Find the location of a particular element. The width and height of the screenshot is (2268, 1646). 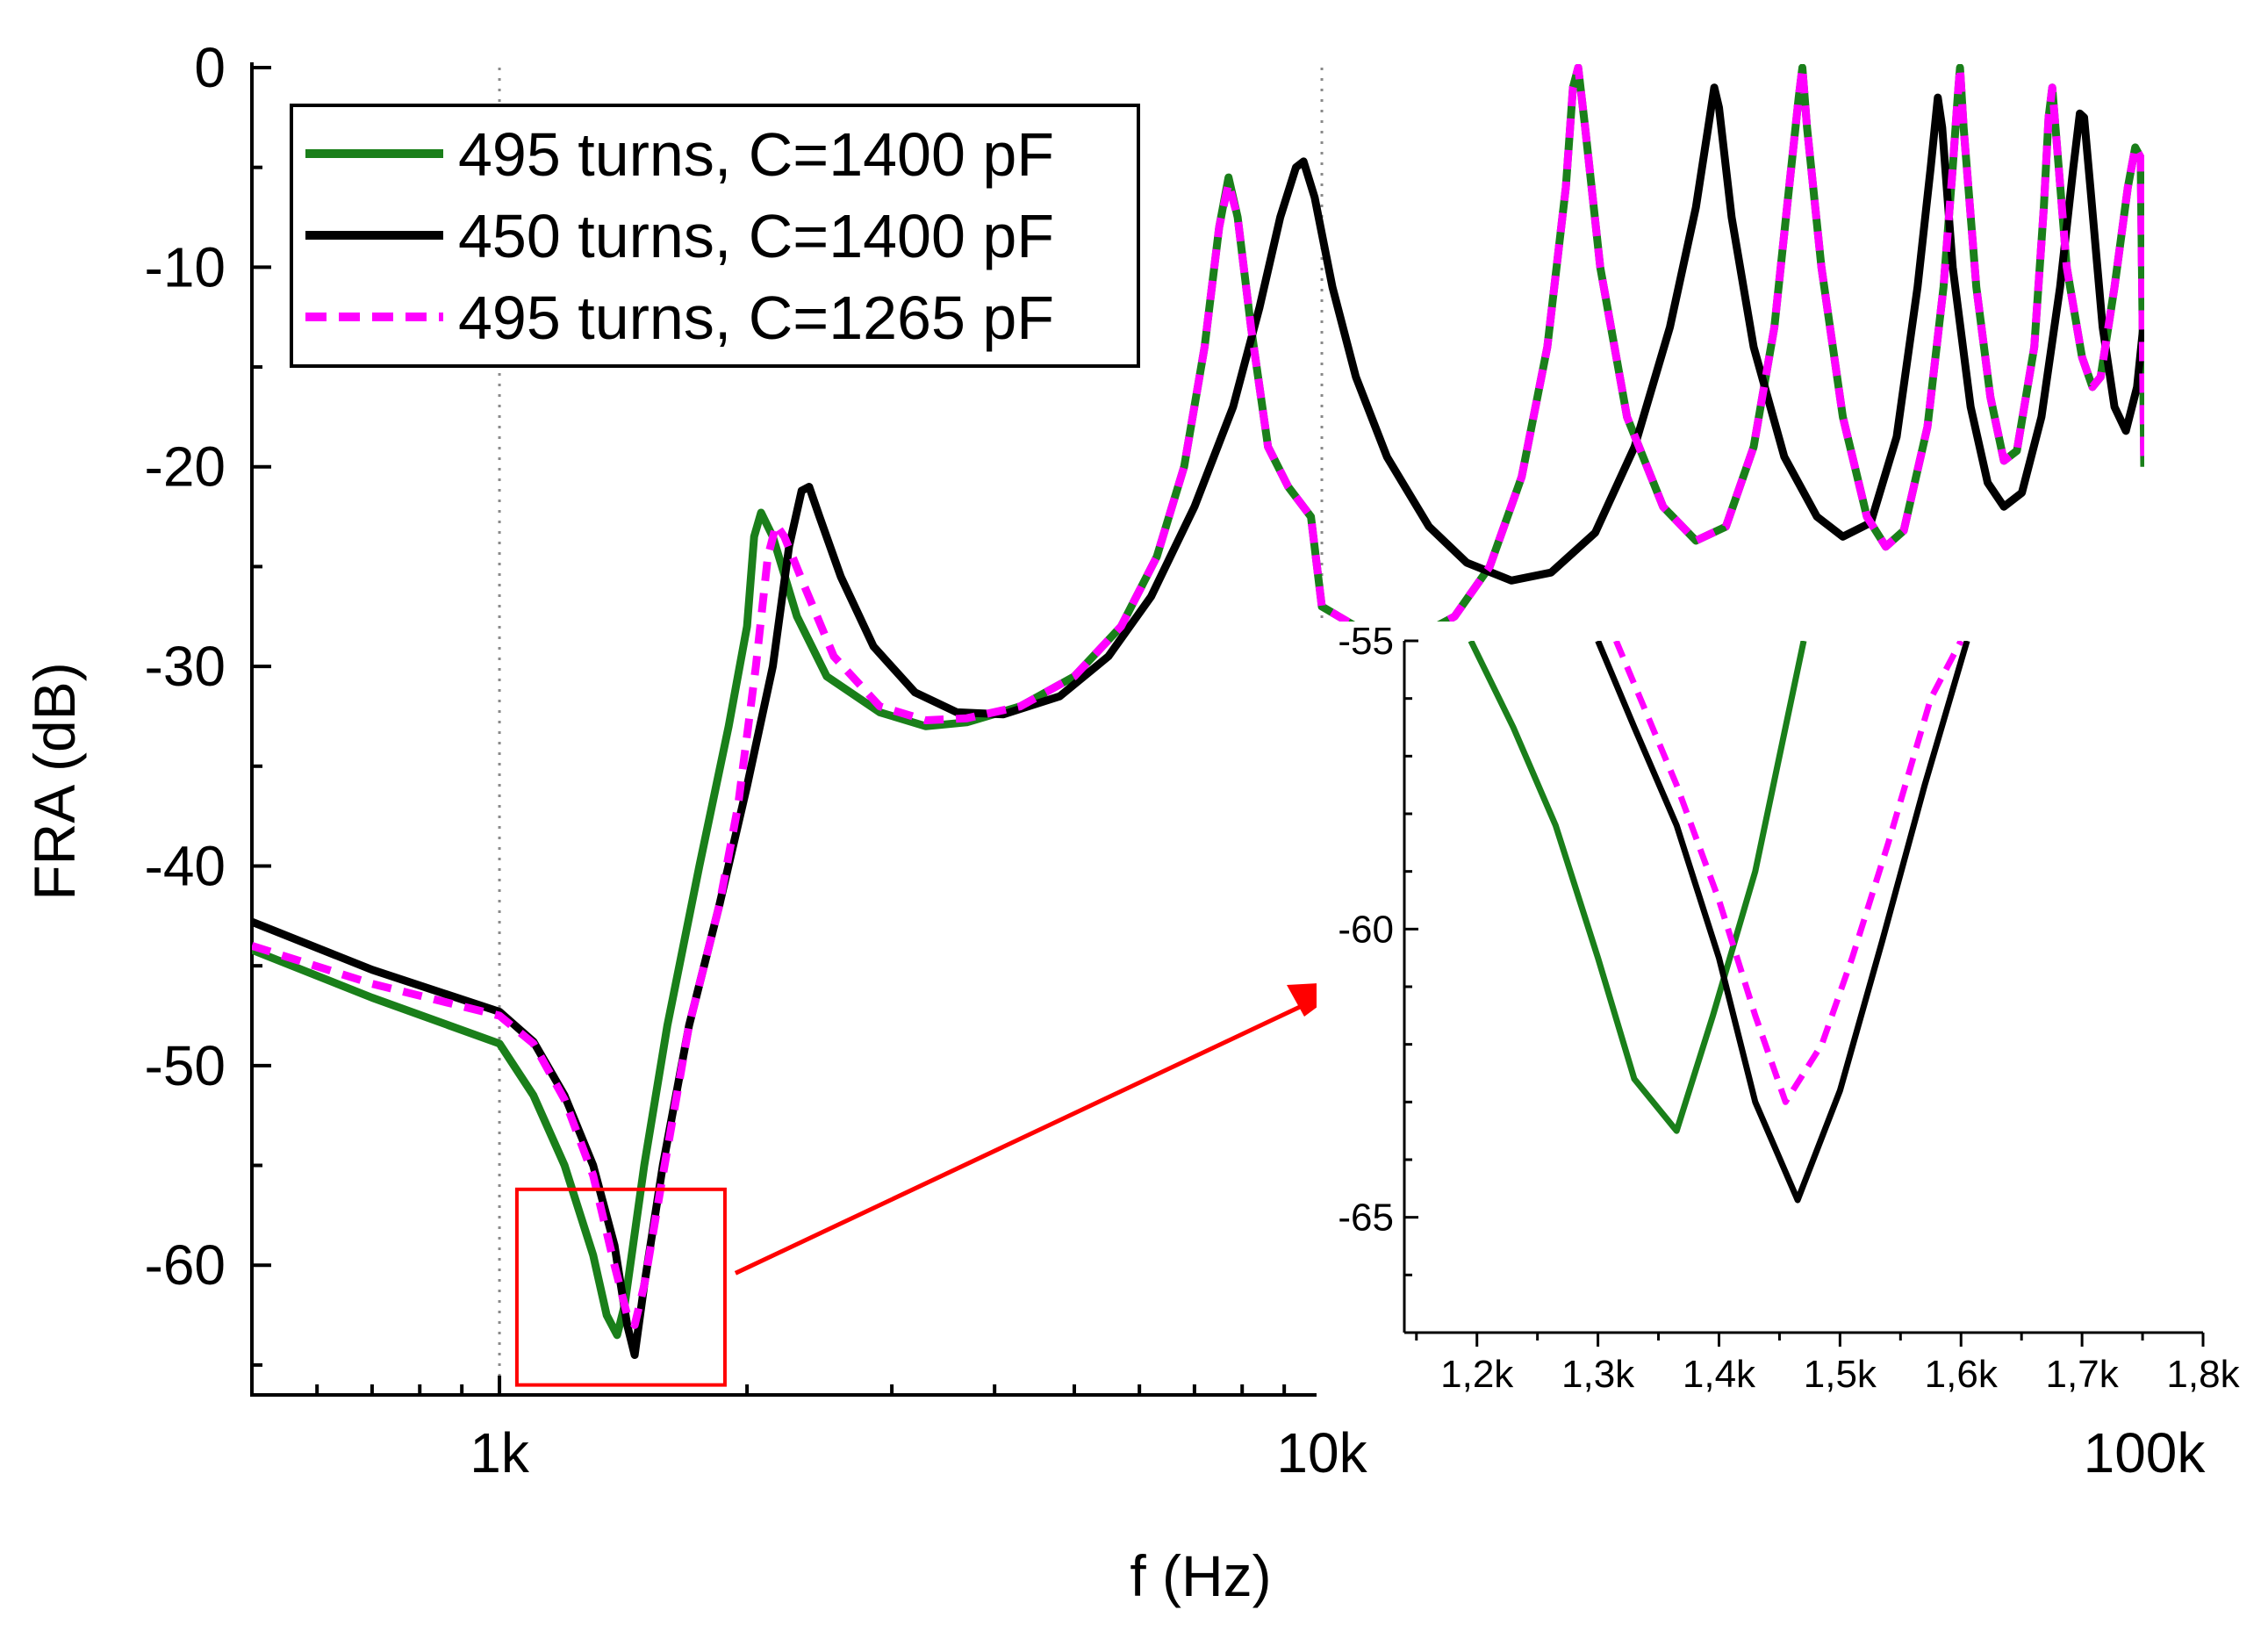

x-tick-label: 10k is located at coordinates (1321, 1452).